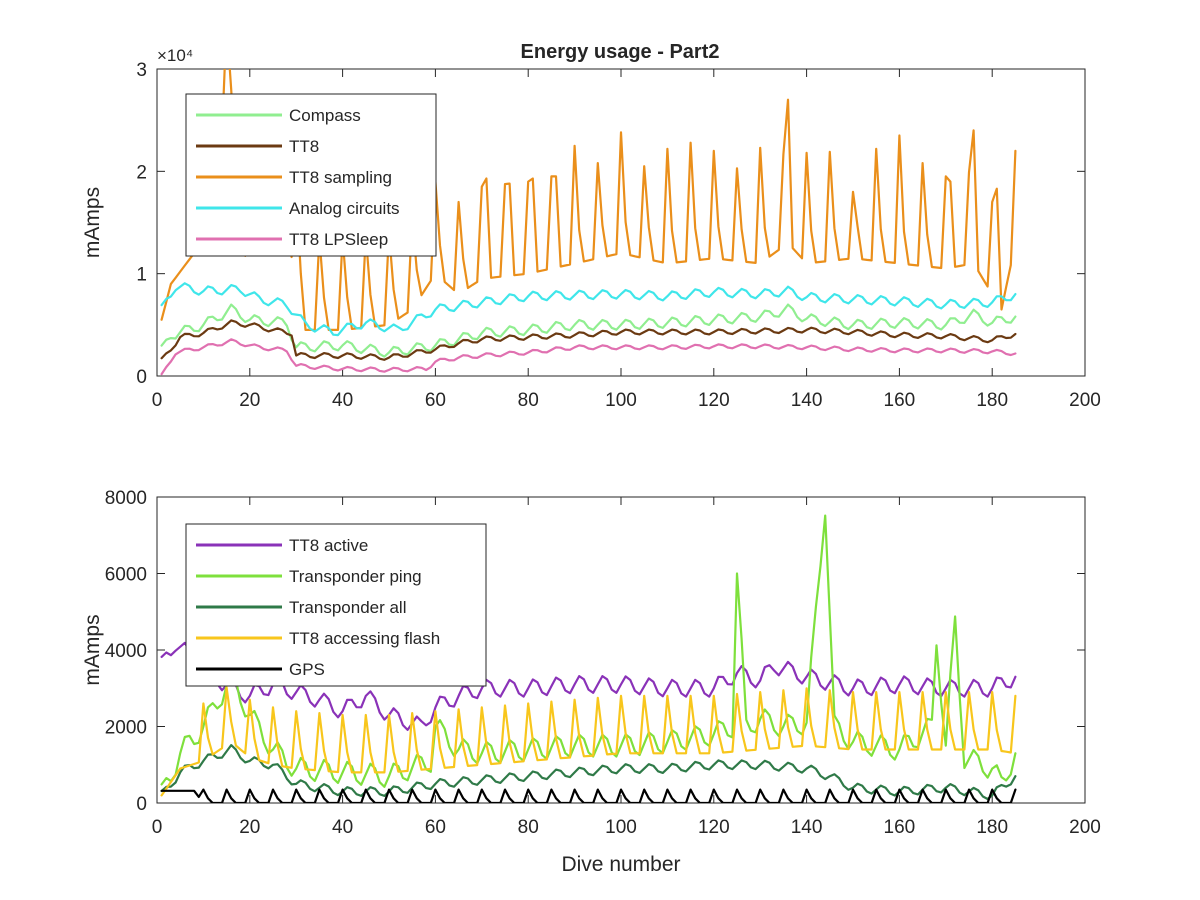 This screenshot has height=900, width=1200. Describe the element at coordinates (588, 741) in the screenshot. I see `series-line-tt8-accessing-flash` at that location.